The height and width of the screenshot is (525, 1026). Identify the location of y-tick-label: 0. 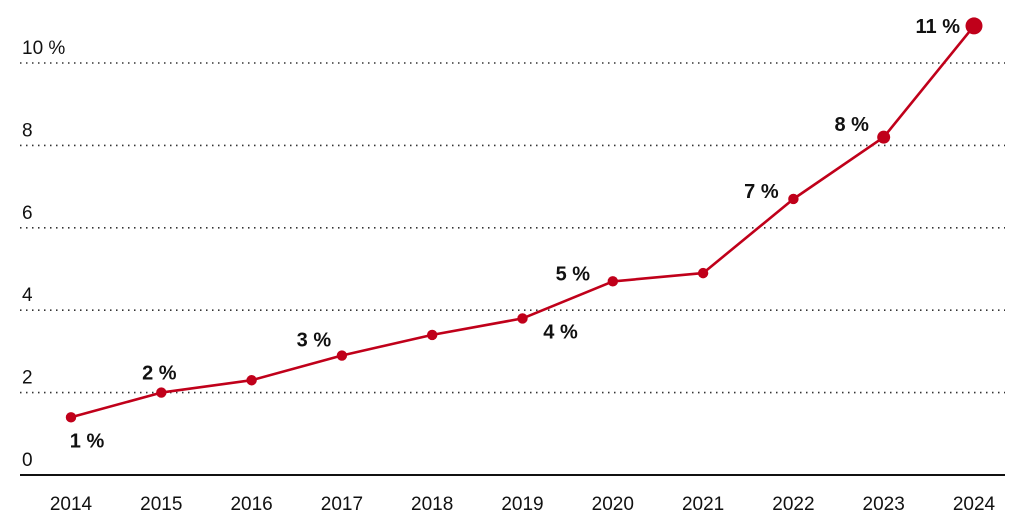
(27, 460).